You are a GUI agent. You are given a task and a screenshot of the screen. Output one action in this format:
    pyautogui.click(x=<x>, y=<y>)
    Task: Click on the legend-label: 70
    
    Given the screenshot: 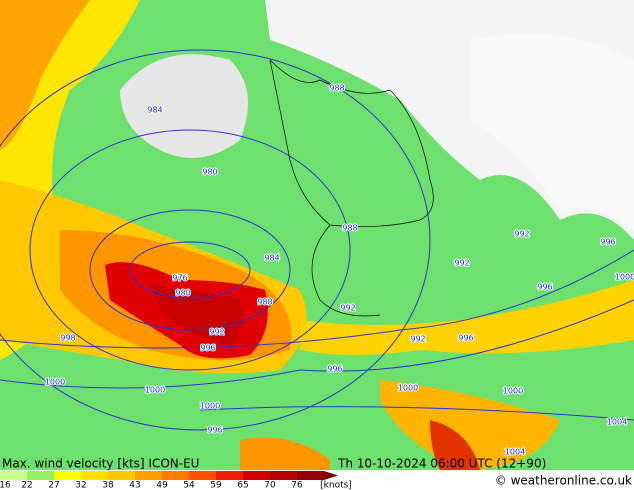 What is the action you would take?
    pyautogui.click(x=270, y=485)
    